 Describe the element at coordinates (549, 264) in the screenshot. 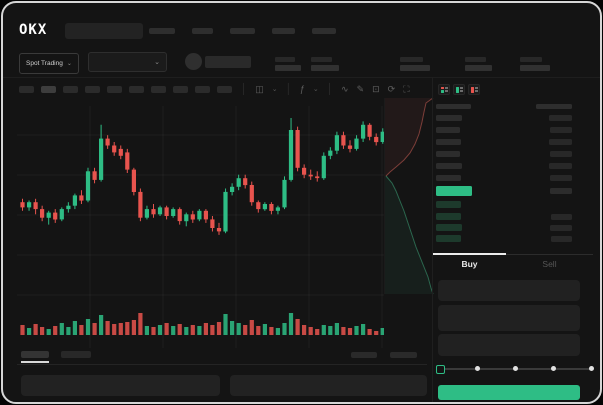

I see `tab-sell: Sell` at that location.